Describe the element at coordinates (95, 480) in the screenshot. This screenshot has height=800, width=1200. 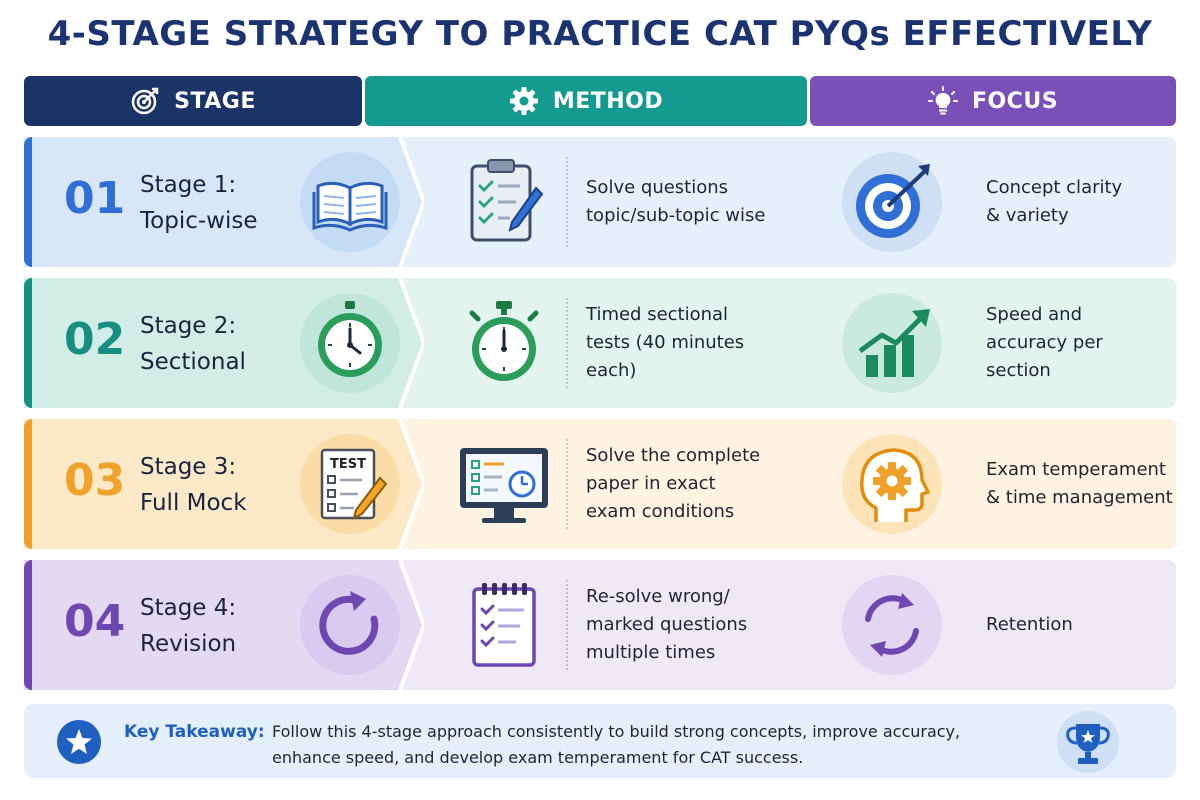
I see `stage-number: 03` at that location.